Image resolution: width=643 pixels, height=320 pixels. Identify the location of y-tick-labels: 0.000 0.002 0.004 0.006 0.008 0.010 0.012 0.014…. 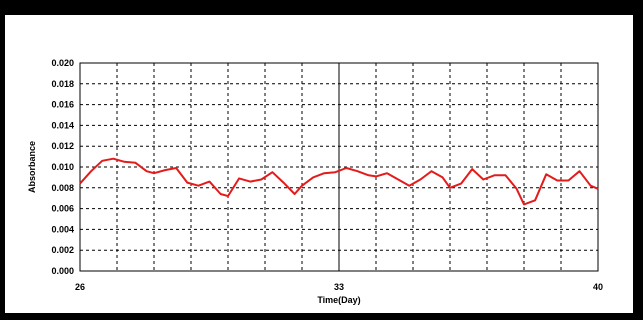
(62, 167).